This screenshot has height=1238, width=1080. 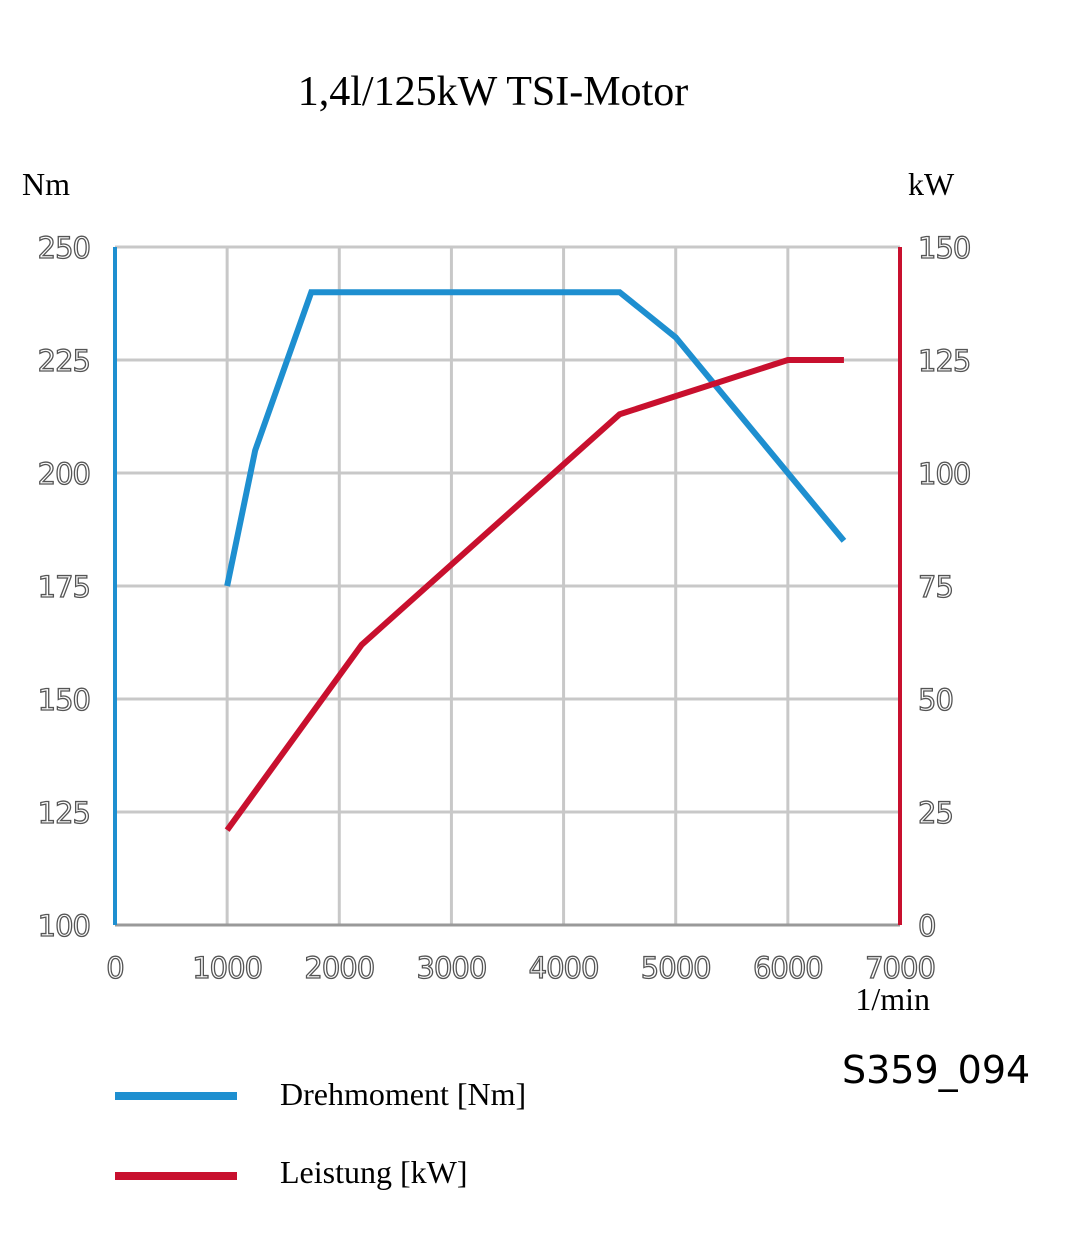 I want to click on x-tick-label: 0, so click(x=114, y=968).